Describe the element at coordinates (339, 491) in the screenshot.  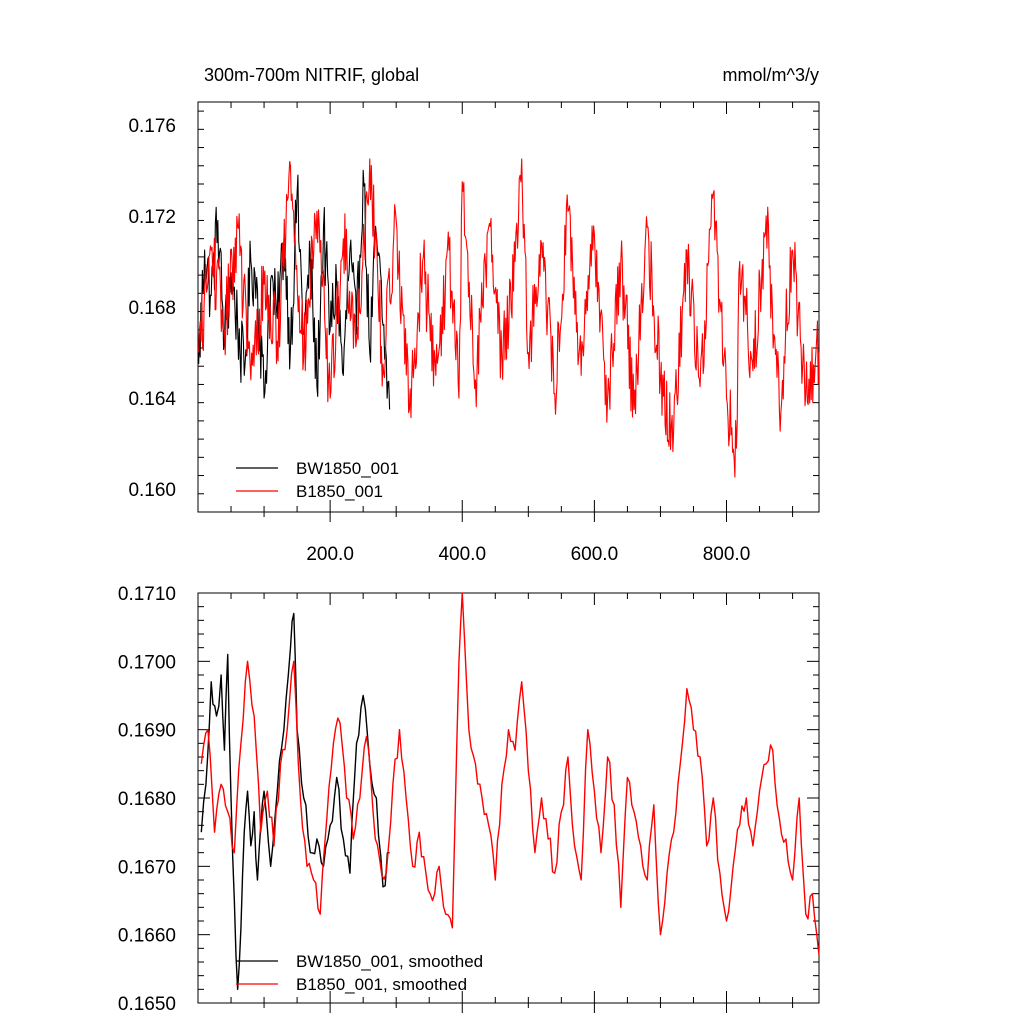
I see `legend-label-b1850: B1850_001` at that location.